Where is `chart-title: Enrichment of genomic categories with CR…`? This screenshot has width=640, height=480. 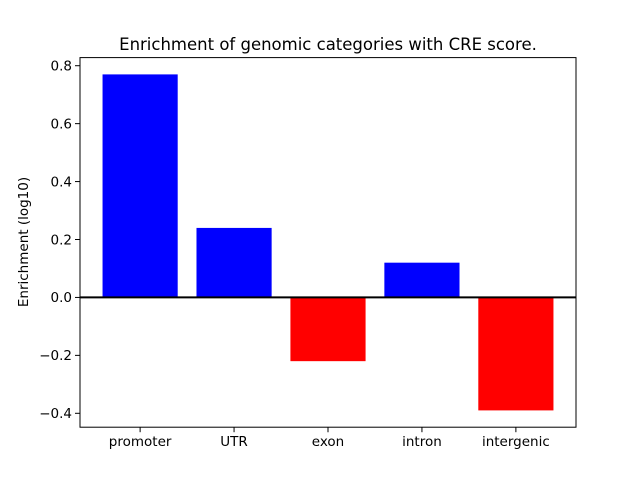
chart-title: Enrichment of genomic categories with CR… is located at coordinates (328, 44).